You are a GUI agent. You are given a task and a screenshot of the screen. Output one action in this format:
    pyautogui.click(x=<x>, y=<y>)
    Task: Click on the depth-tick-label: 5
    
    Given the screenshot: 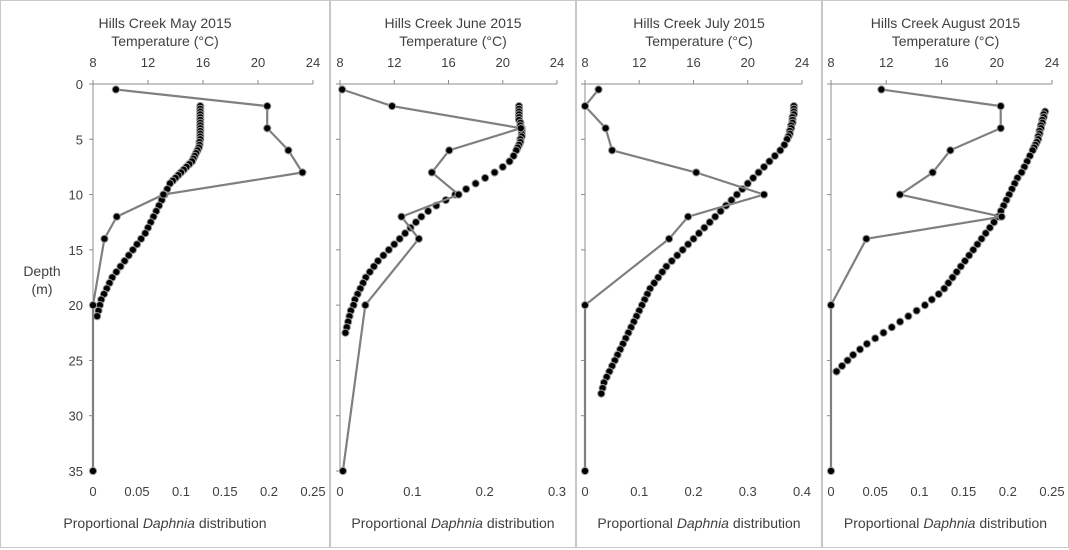 What is the action you would take?
    pyautogui.click(x=79, y=139)
    